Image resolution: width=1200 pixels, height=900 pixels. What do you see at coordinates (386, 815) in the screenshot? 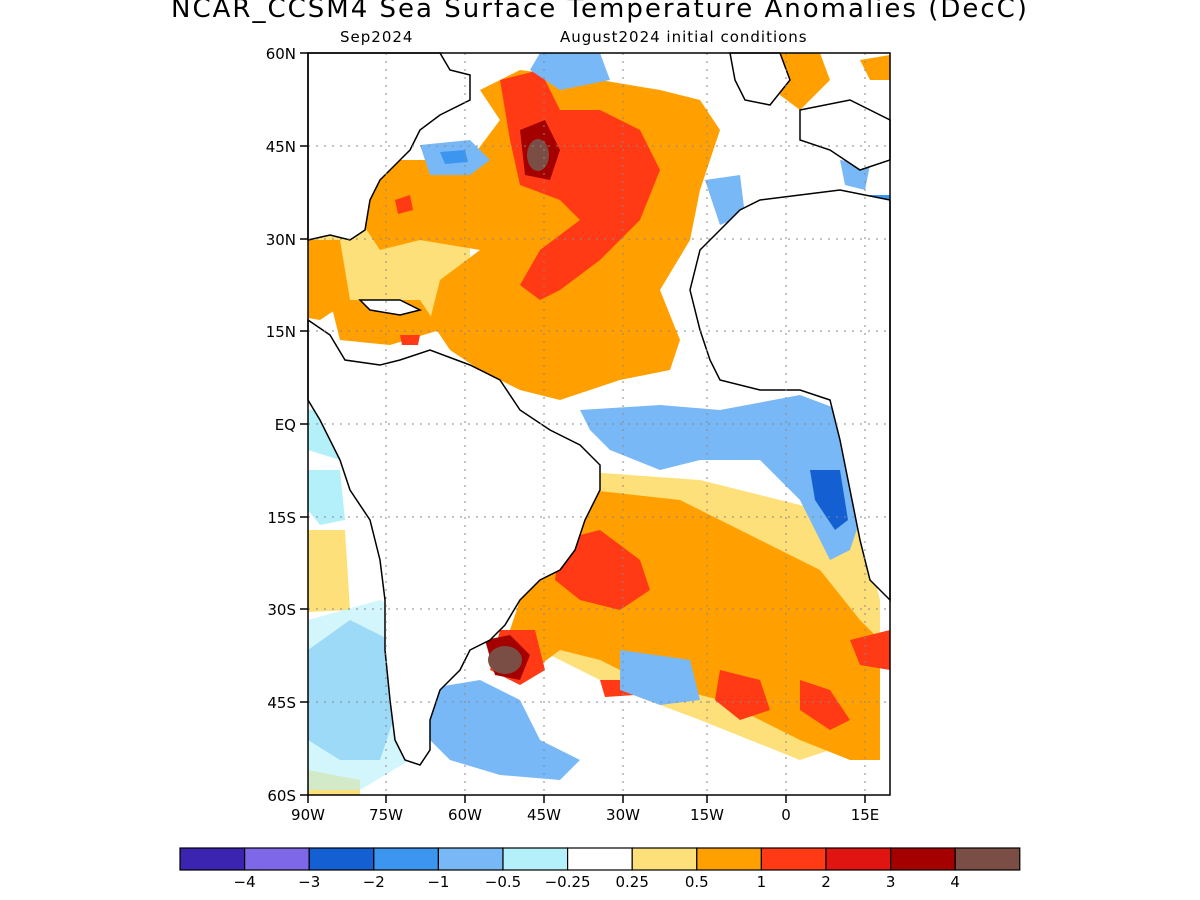
I see `lon-label: 75W` at bounding box center [386, 815].